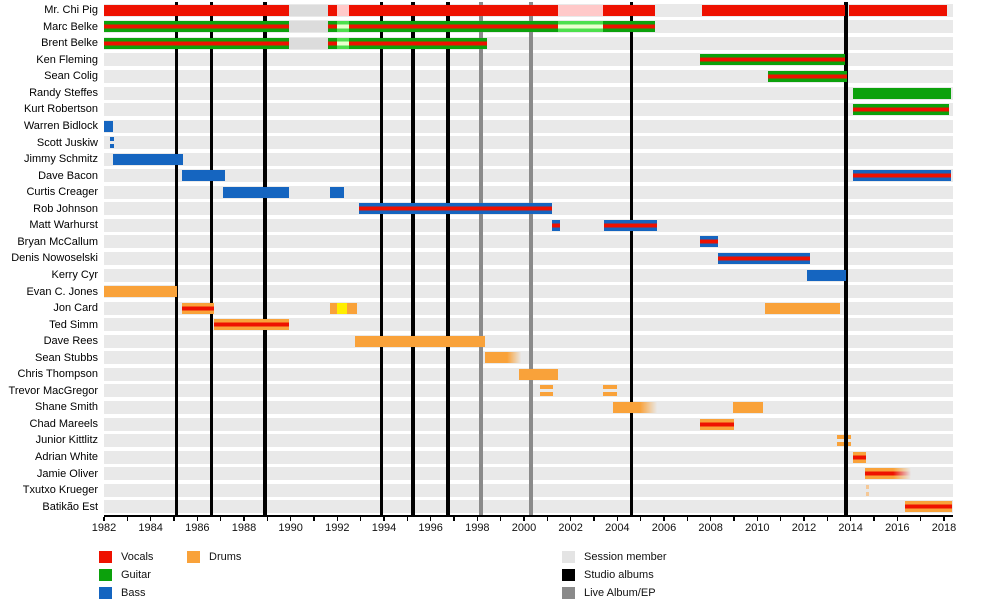 Image resolution: width=1000 pixels, height=610 pixels. Describe the element at coordinates (105, 557) in the screenshot. I see `legend-swatch-vocals` at that location.